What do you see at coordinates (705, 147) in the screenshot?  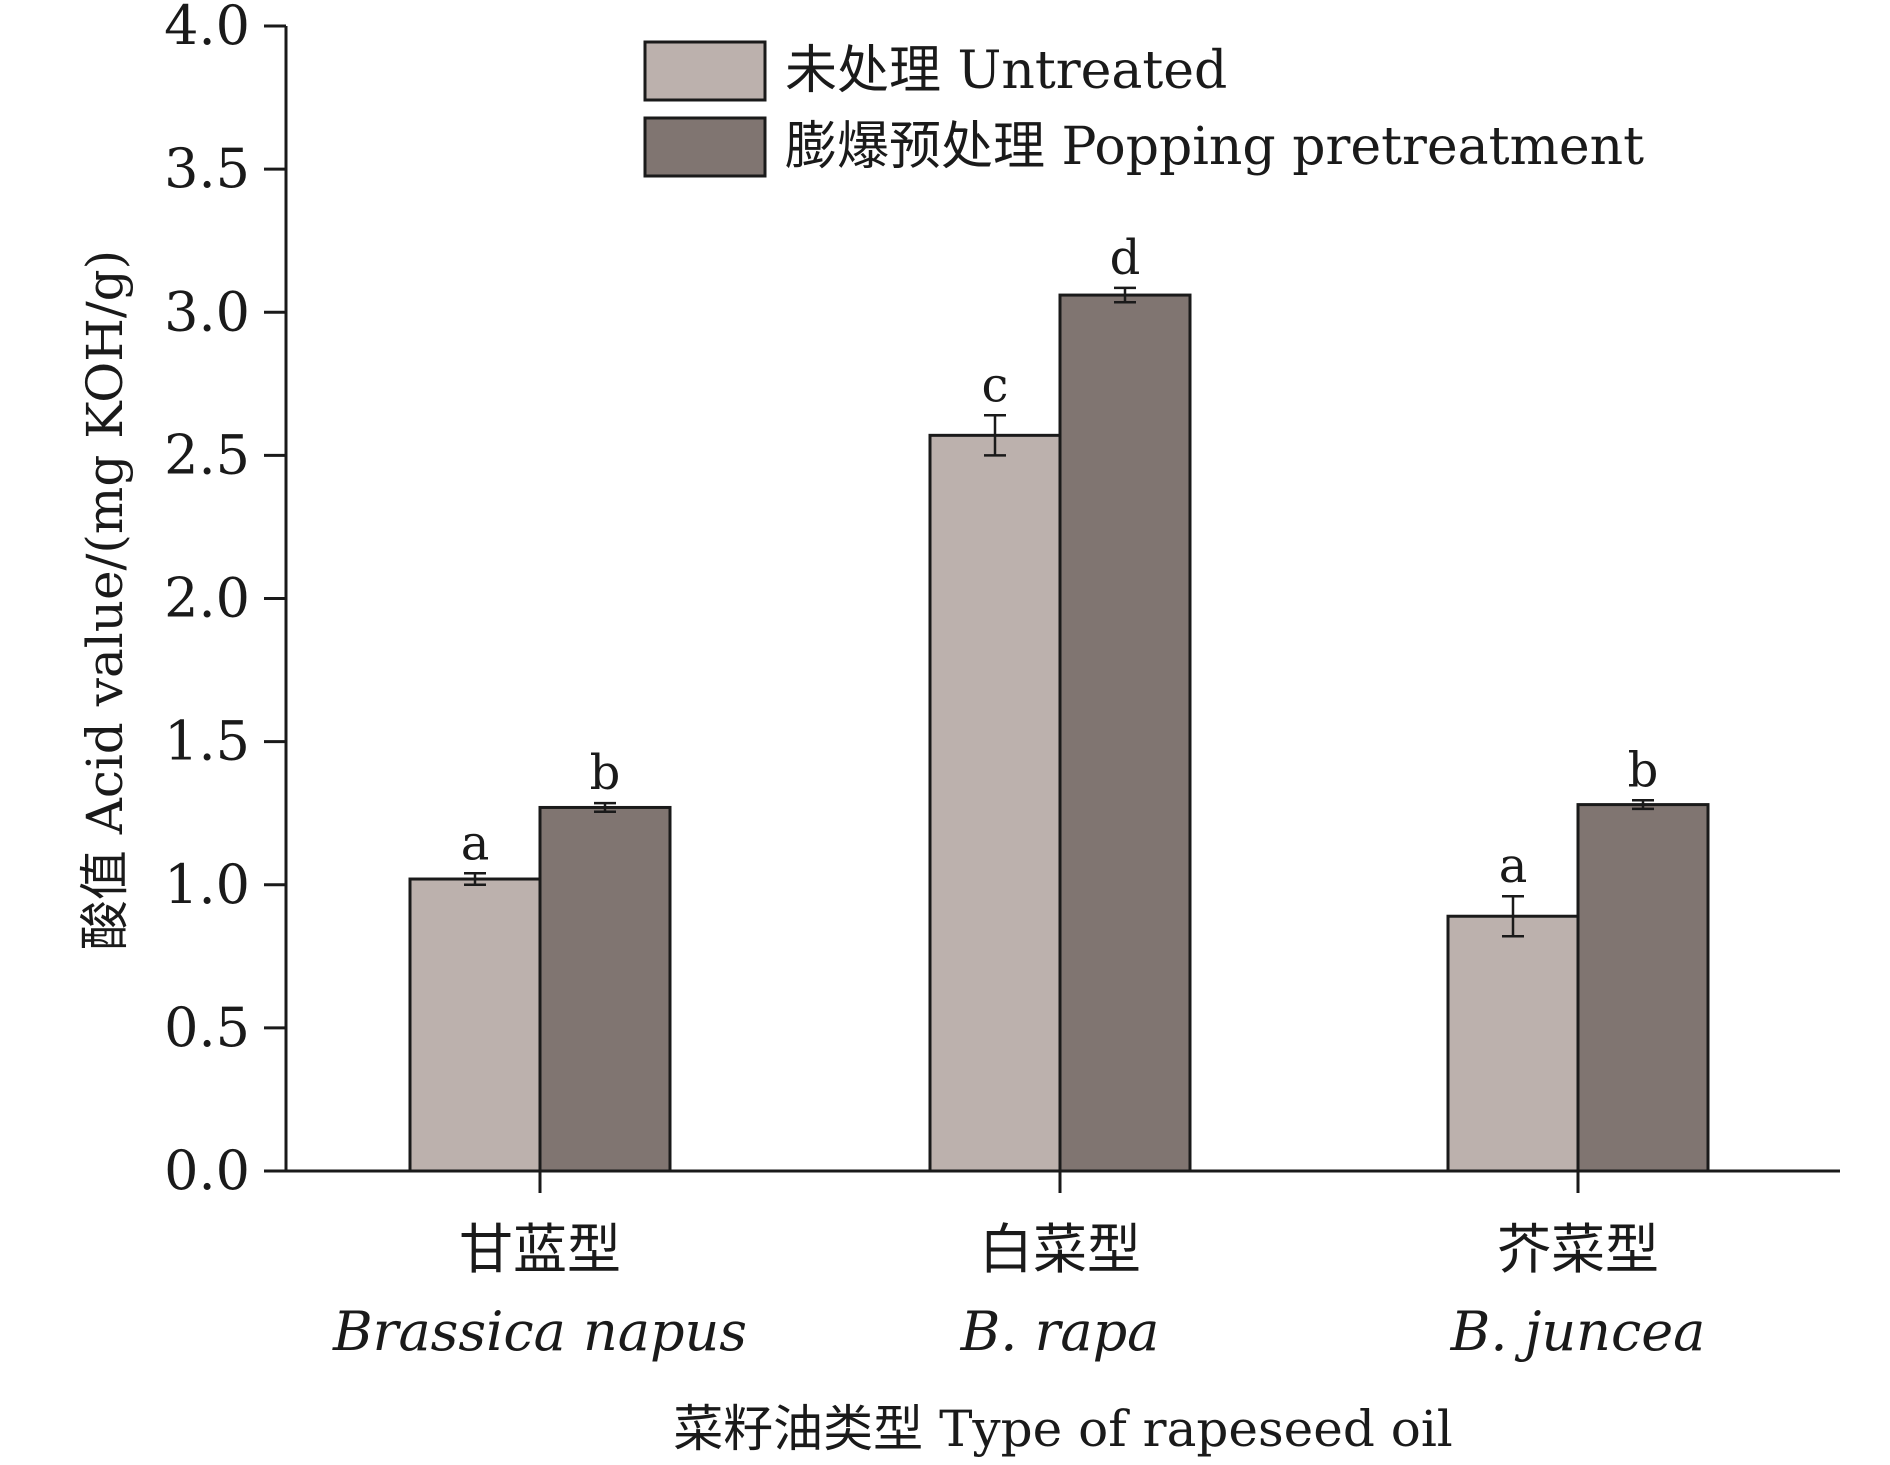 I see `legend-swatch-popping` at bounding box center [705, 147].